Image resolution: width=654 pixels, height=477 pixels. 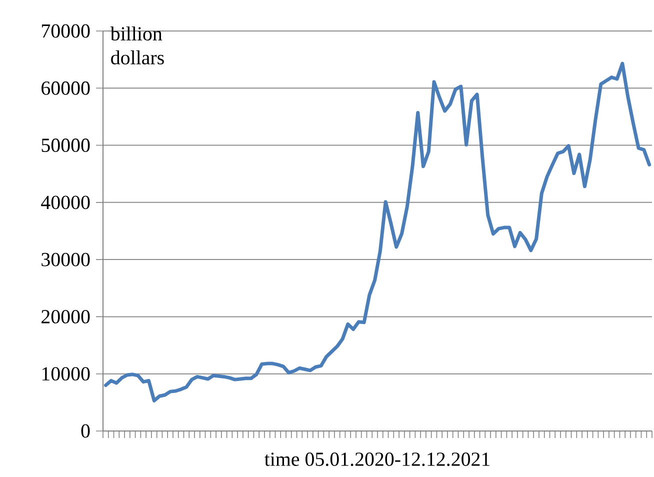 What do you see at coordinates (66, 88) in the screenshot?
I see `y-tick-label: 60000` at bounding box center [66, 88].